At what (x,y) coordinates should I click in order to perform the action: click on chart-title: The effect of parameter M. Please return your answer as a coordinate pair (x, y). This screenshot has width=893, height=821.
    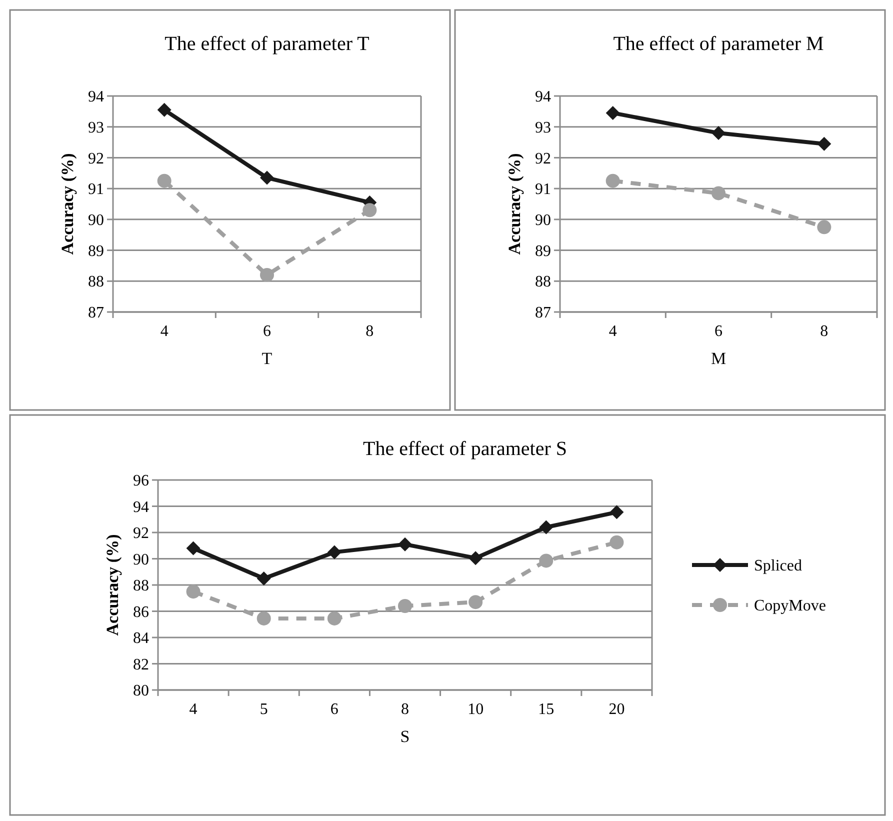
    Looking at the image, I should click on (718, 44).